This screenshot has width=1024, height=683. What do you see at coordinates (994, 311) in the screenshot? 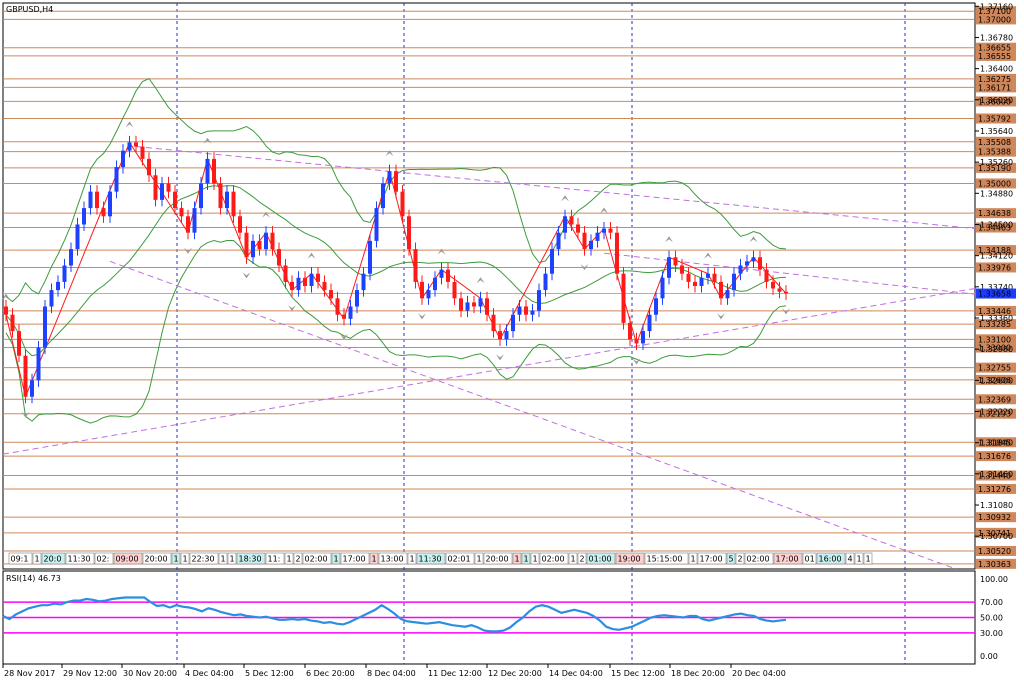
I see `level-label: 1.33446` at bounding box center [994, 311].